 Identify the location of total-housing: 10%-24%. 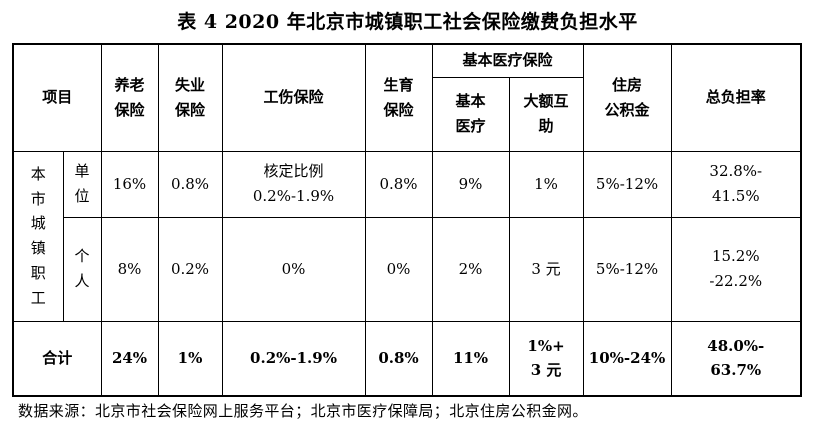
(627, 358).